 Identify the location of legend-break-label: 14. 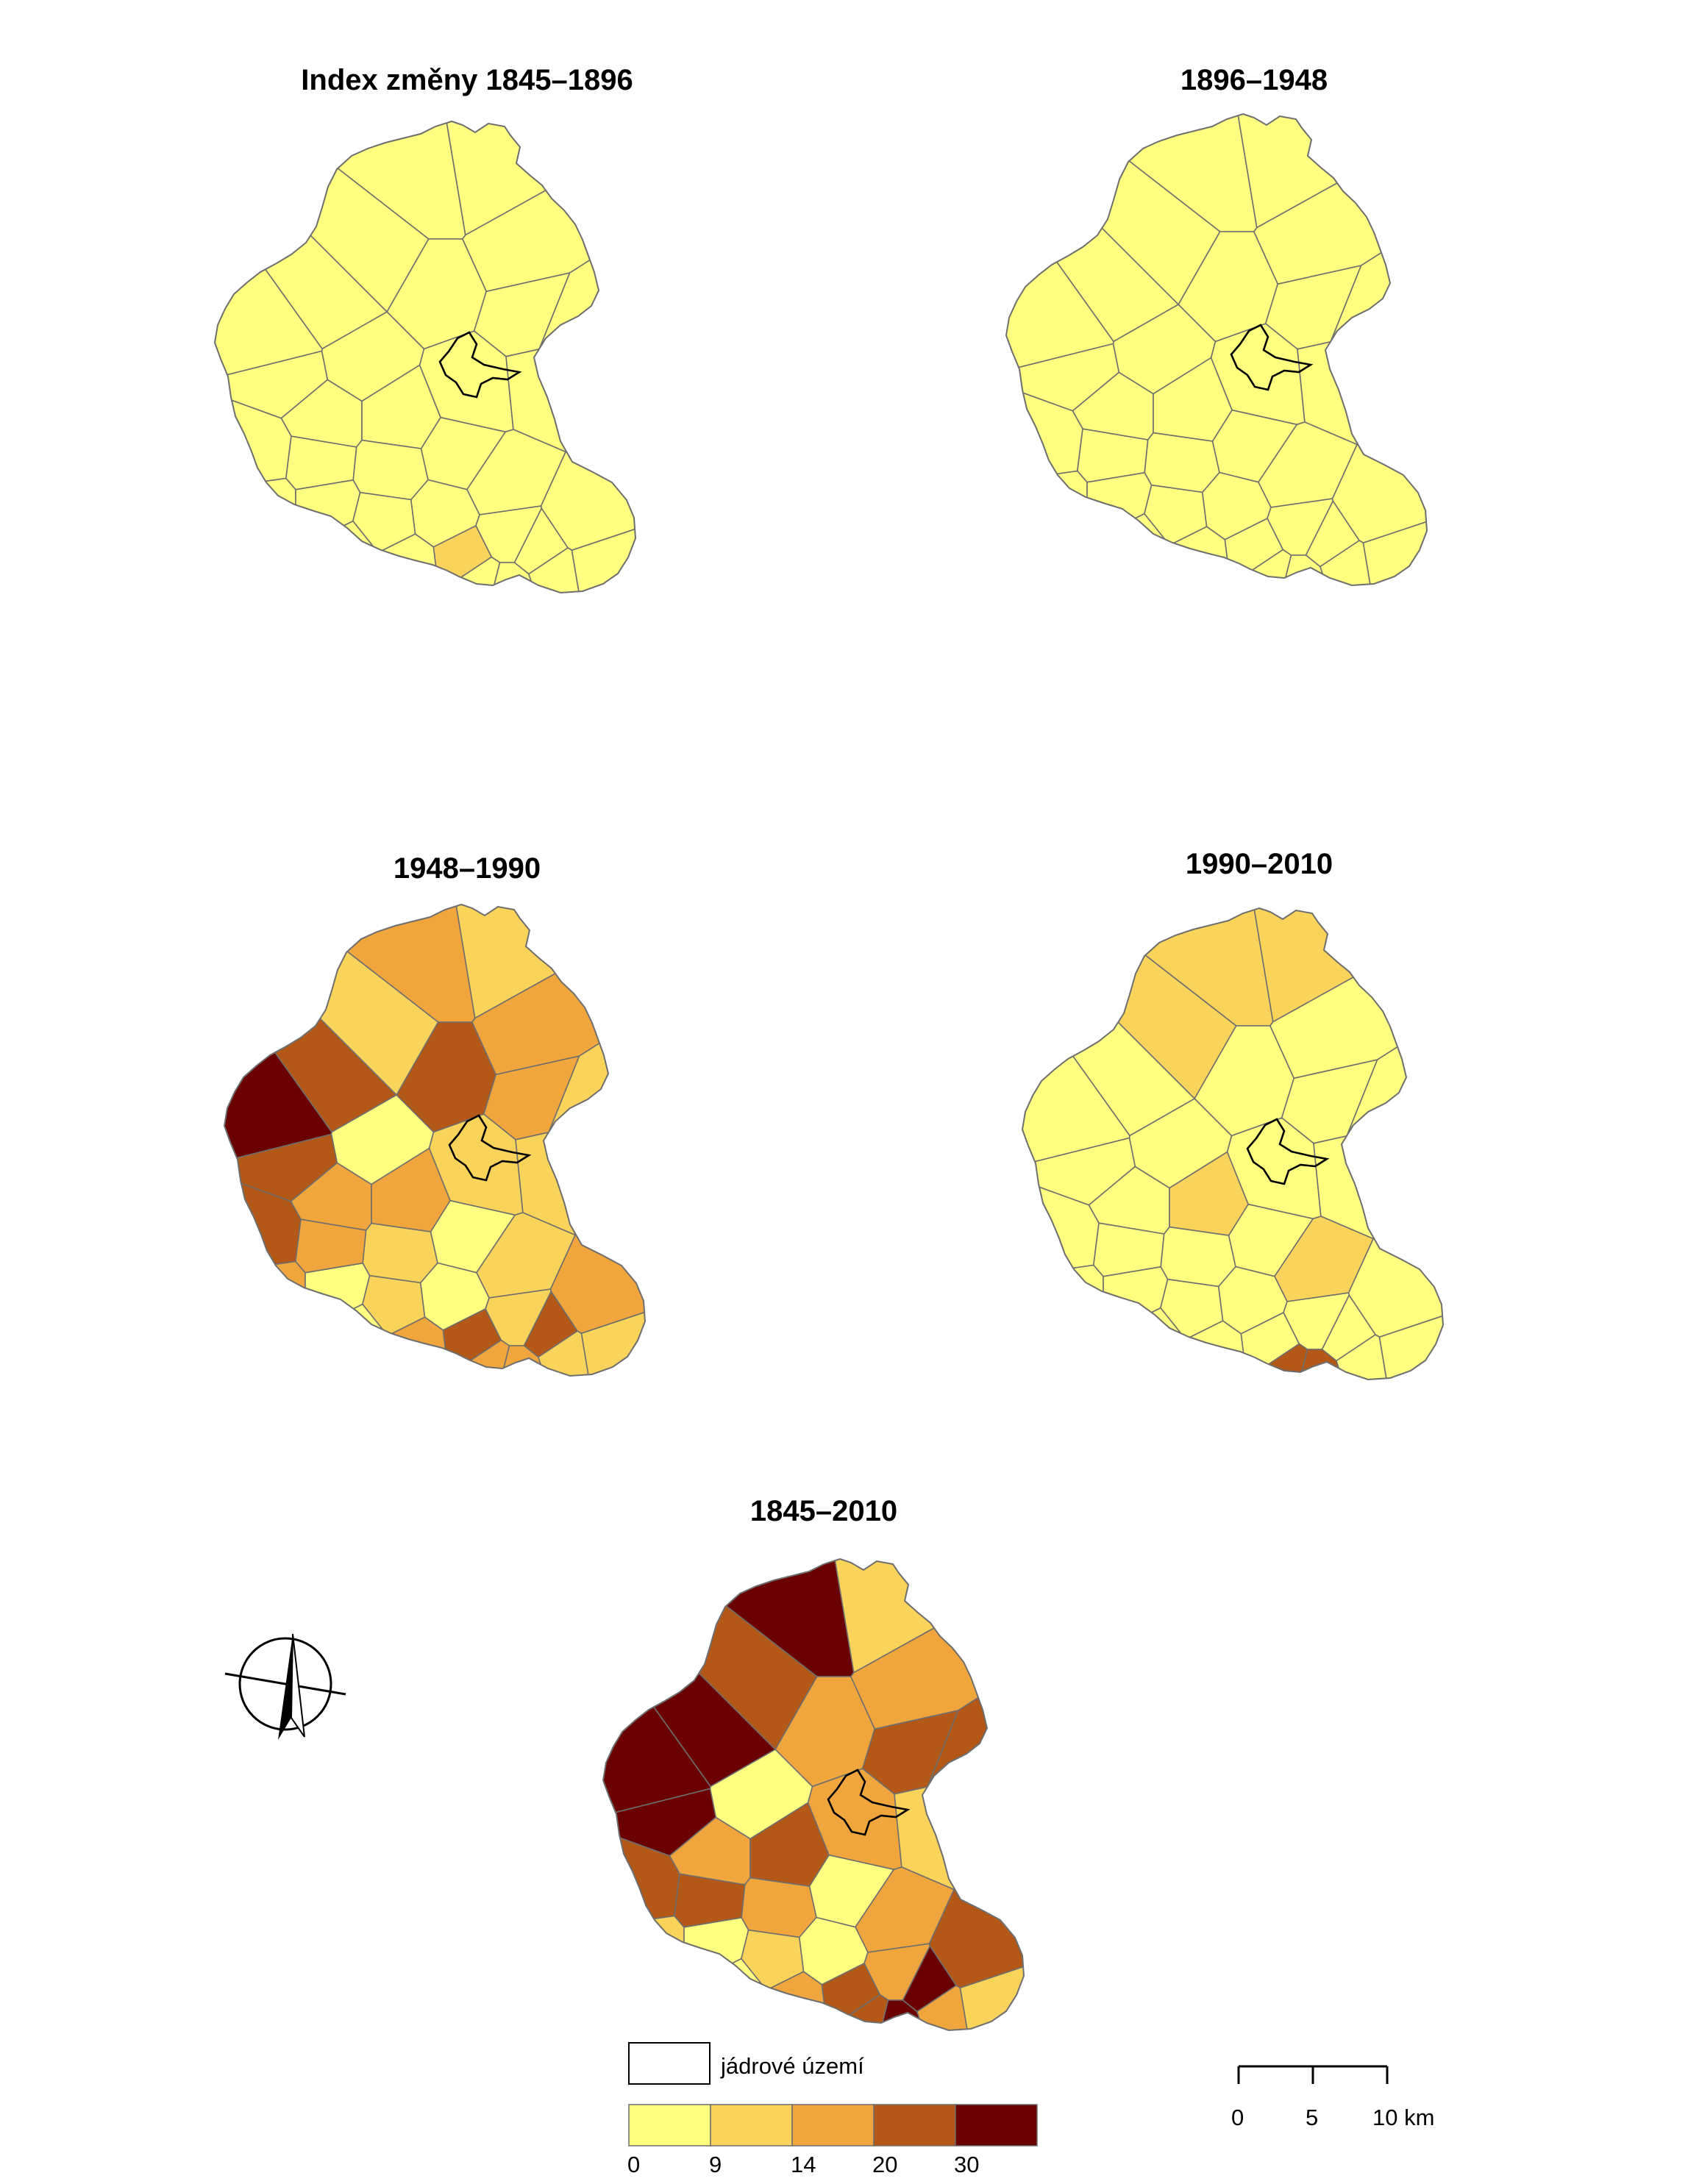
(803, 2164).